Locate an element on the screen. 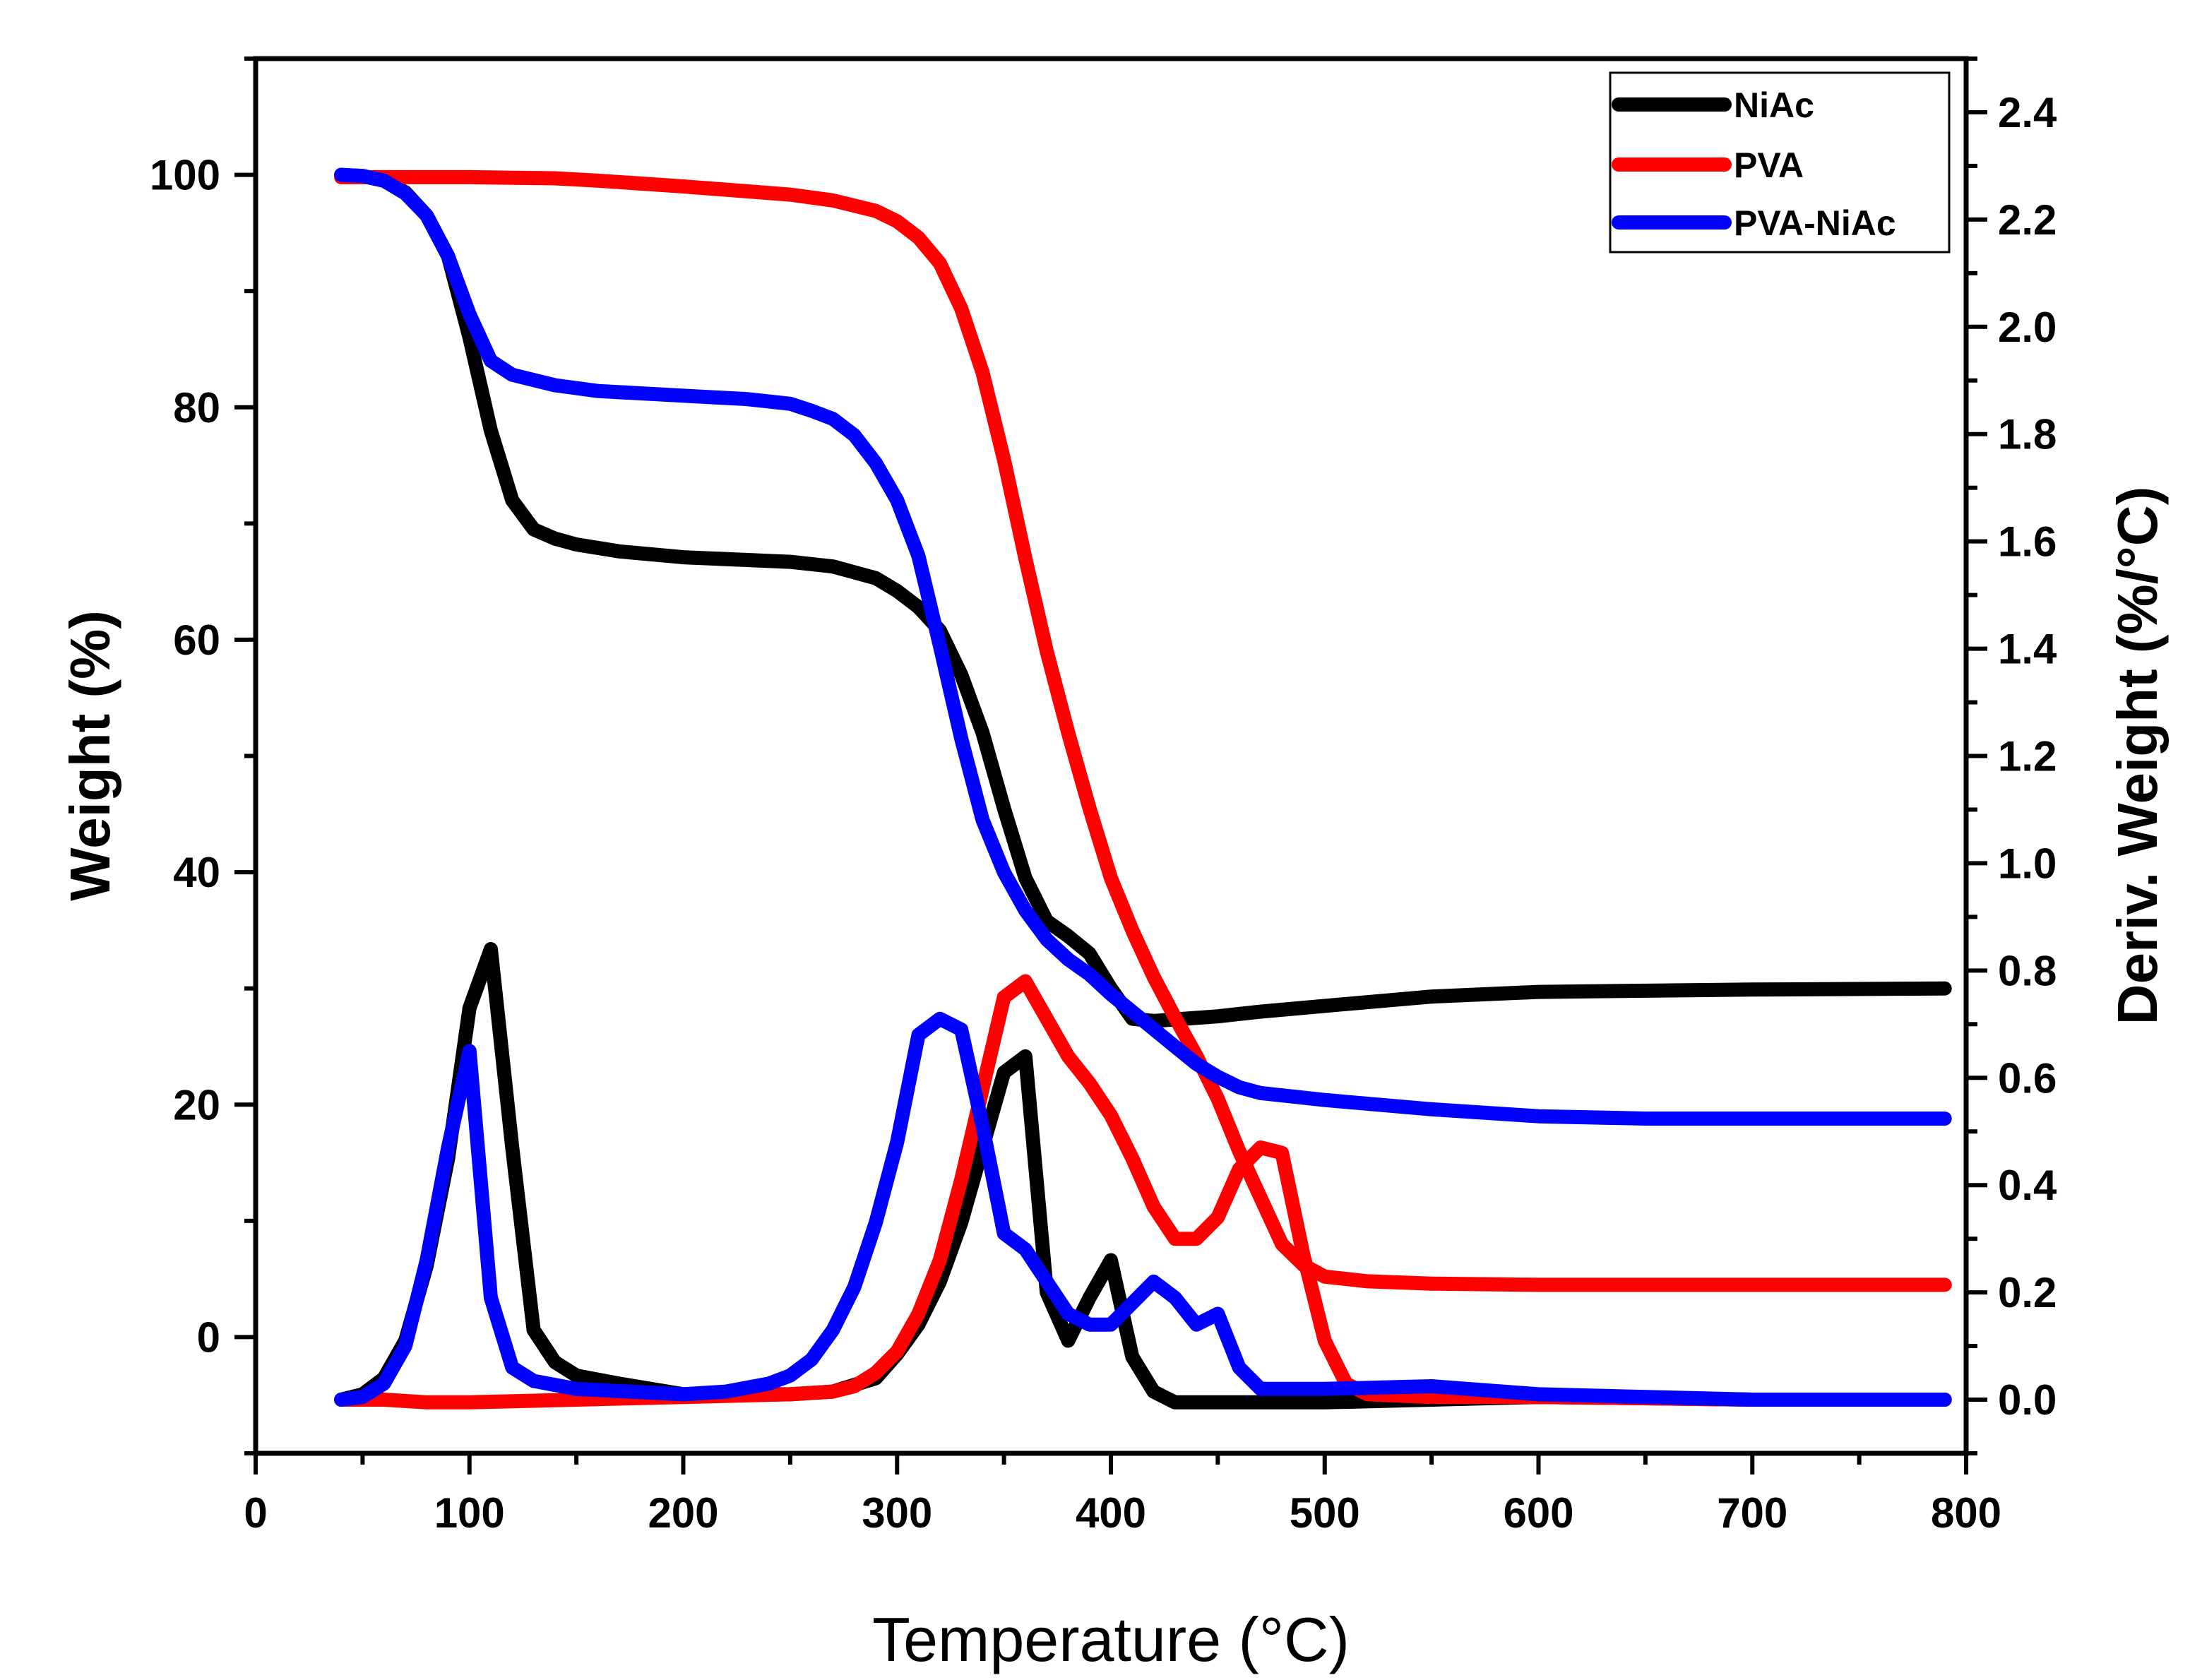  y-tick-label: 40 is located at coordinates (197, 873).